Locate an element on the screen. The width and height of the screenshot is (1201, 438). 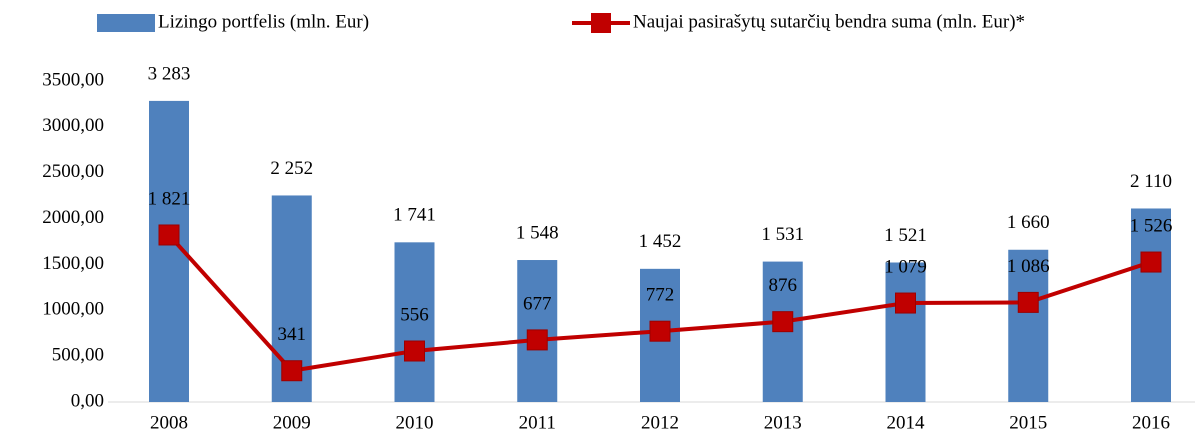
data-label: 1 821 is located at coordinates (169, 198).